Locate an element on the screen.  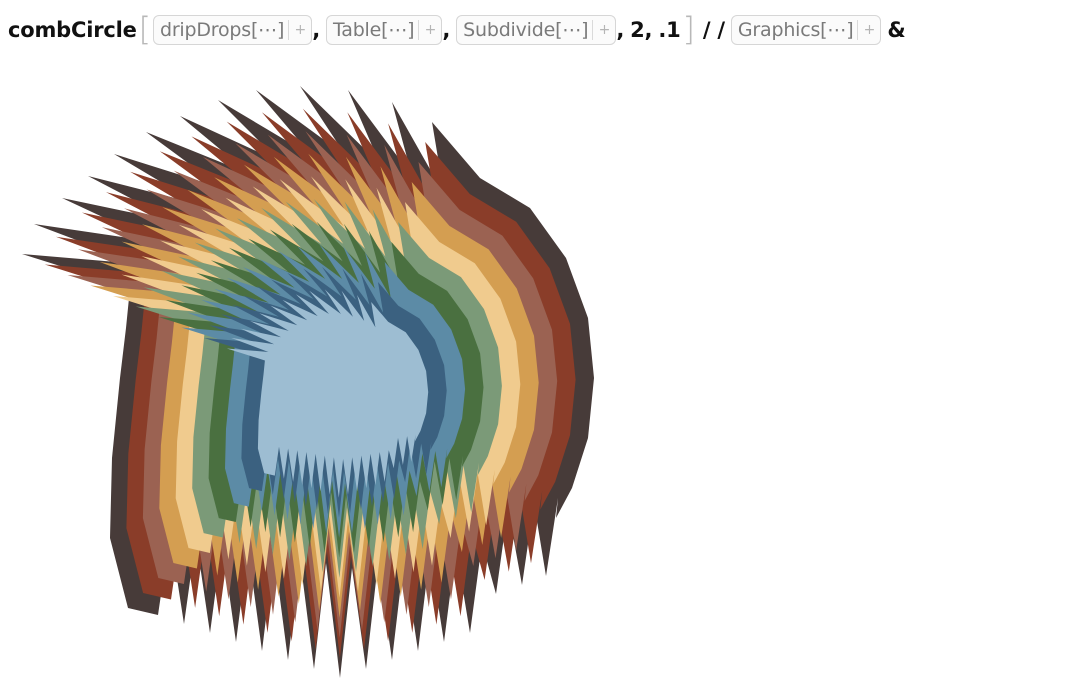
ampersand-operator: & is located at coordinates (896, 30).